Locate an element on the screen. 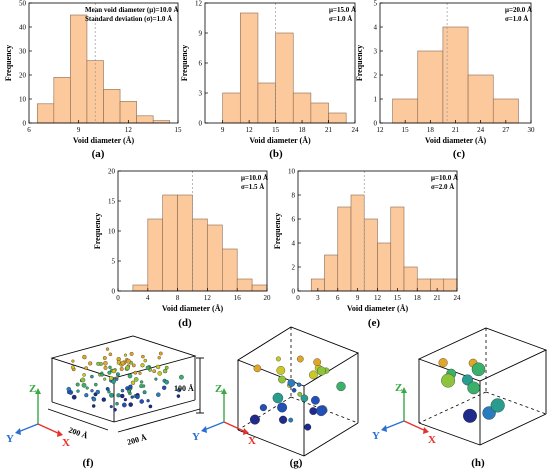  y-tick-label: 8 is located at coordinates (294, 196).